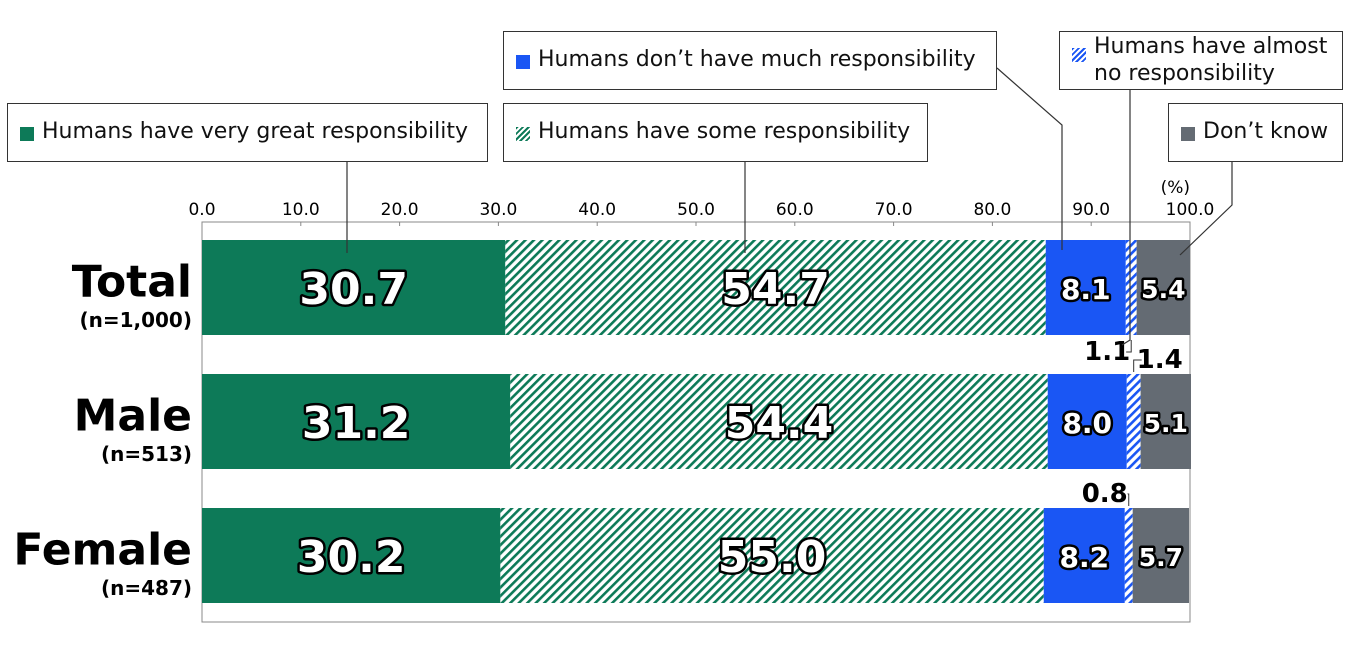  What do you see at coordinates (696, 210) in the screenshot?
I see `x-tick-label: 50.0` at bounding box center [696, 210].